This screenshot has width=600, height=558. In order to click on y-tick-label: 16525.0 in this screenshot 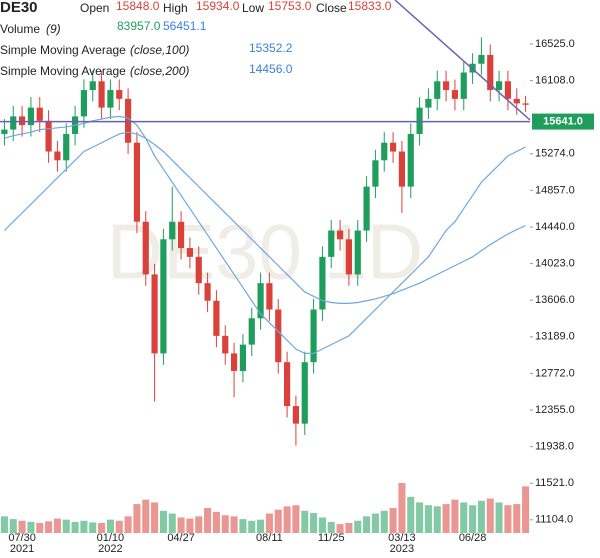, I will do `click(555, 44)`.